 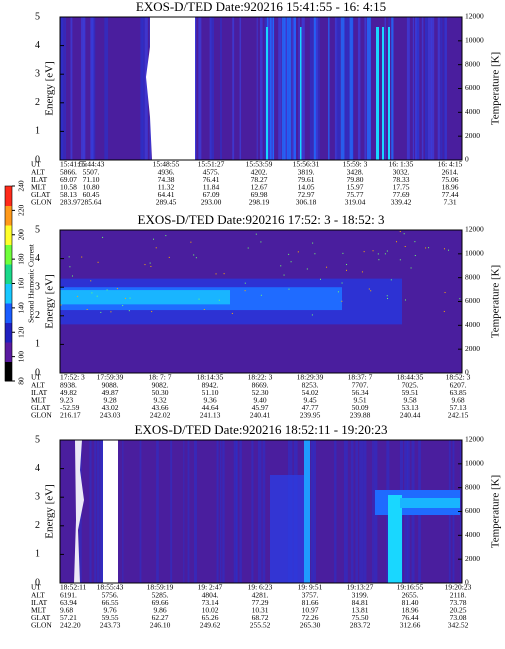 What do you see at coordinates (395, 539) in the screenshot?
I see `spectrum-band` at bounding box center [395, 539].